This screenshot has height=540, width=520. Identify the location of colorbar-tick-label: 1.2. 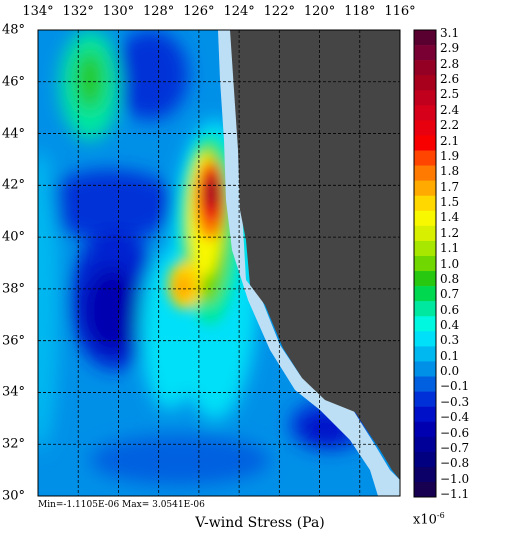
(450, 232).